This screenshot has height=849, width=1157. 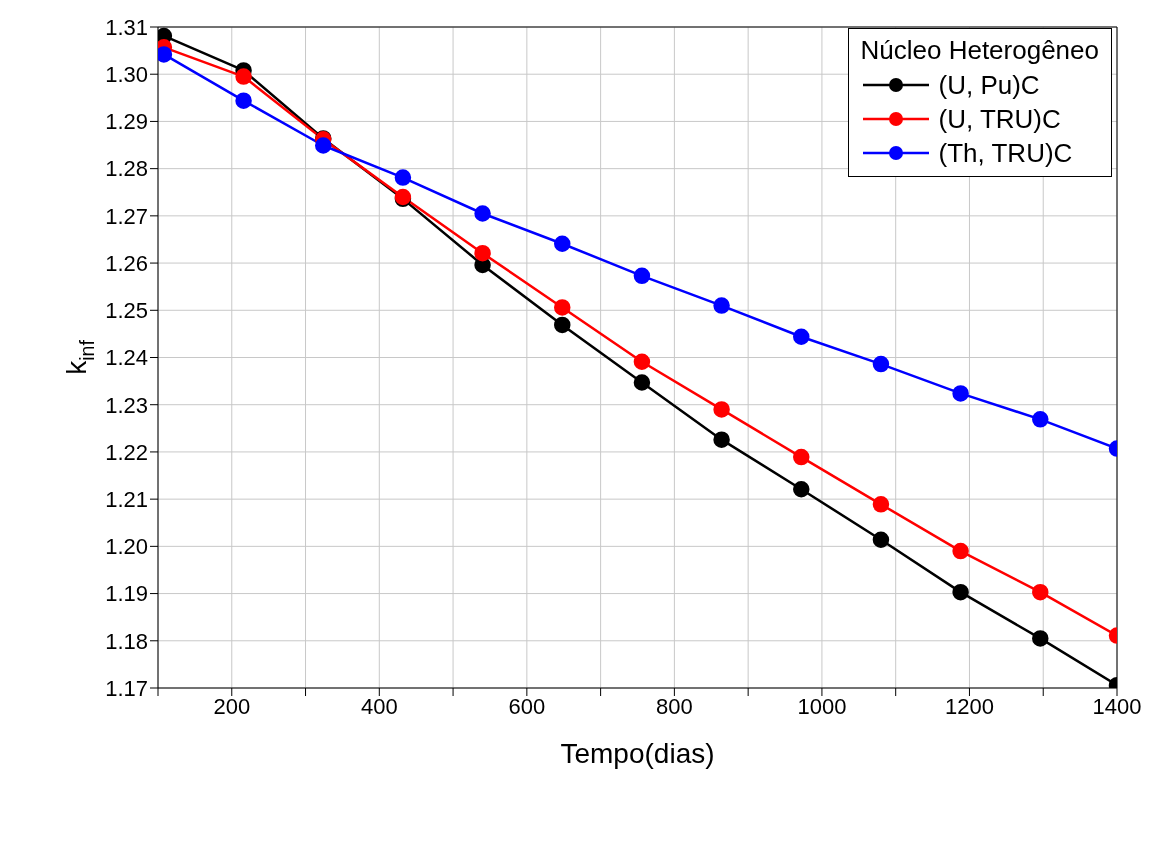 I want to click on y-tick-label: 1.19, so click(x=126, y=594).